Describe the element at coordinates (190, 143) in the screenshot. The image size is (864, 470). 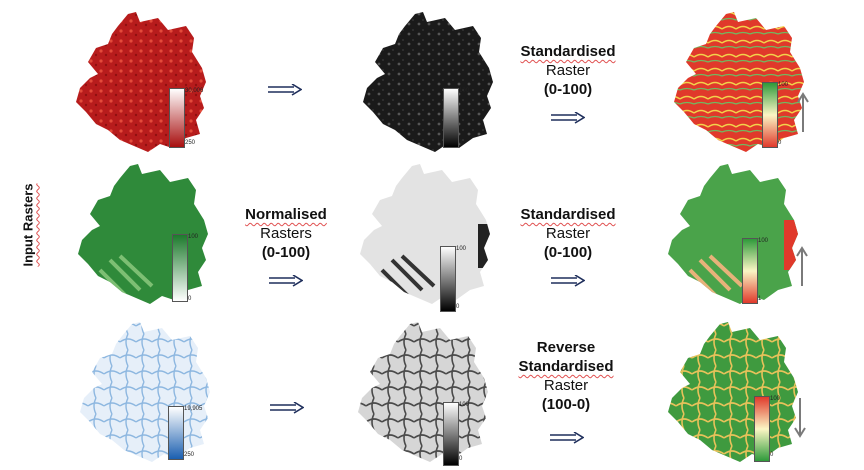
I see `row1-input-legend-min: 250` at that location.